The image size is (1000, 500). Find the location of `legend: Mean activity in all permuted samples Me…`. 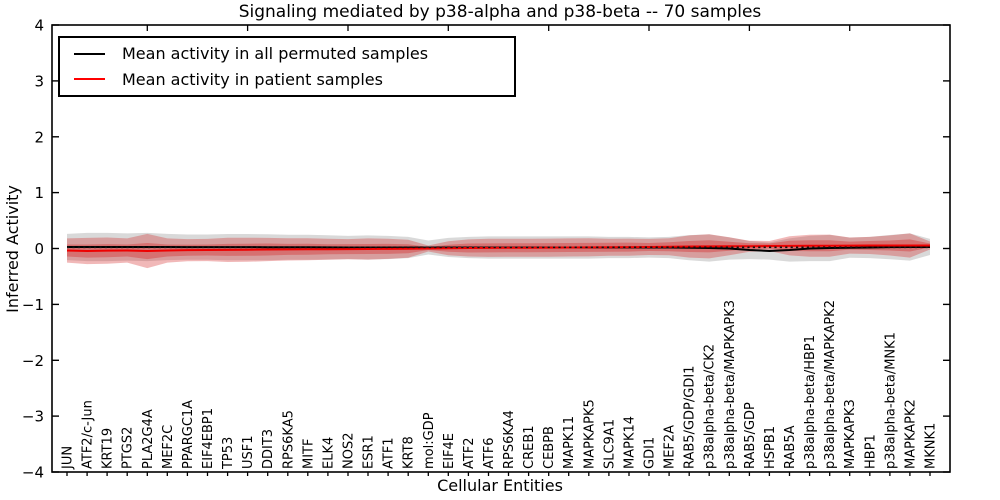

legend: Mean activity in all permuted samples Me… is located at coordinates (287, 66).